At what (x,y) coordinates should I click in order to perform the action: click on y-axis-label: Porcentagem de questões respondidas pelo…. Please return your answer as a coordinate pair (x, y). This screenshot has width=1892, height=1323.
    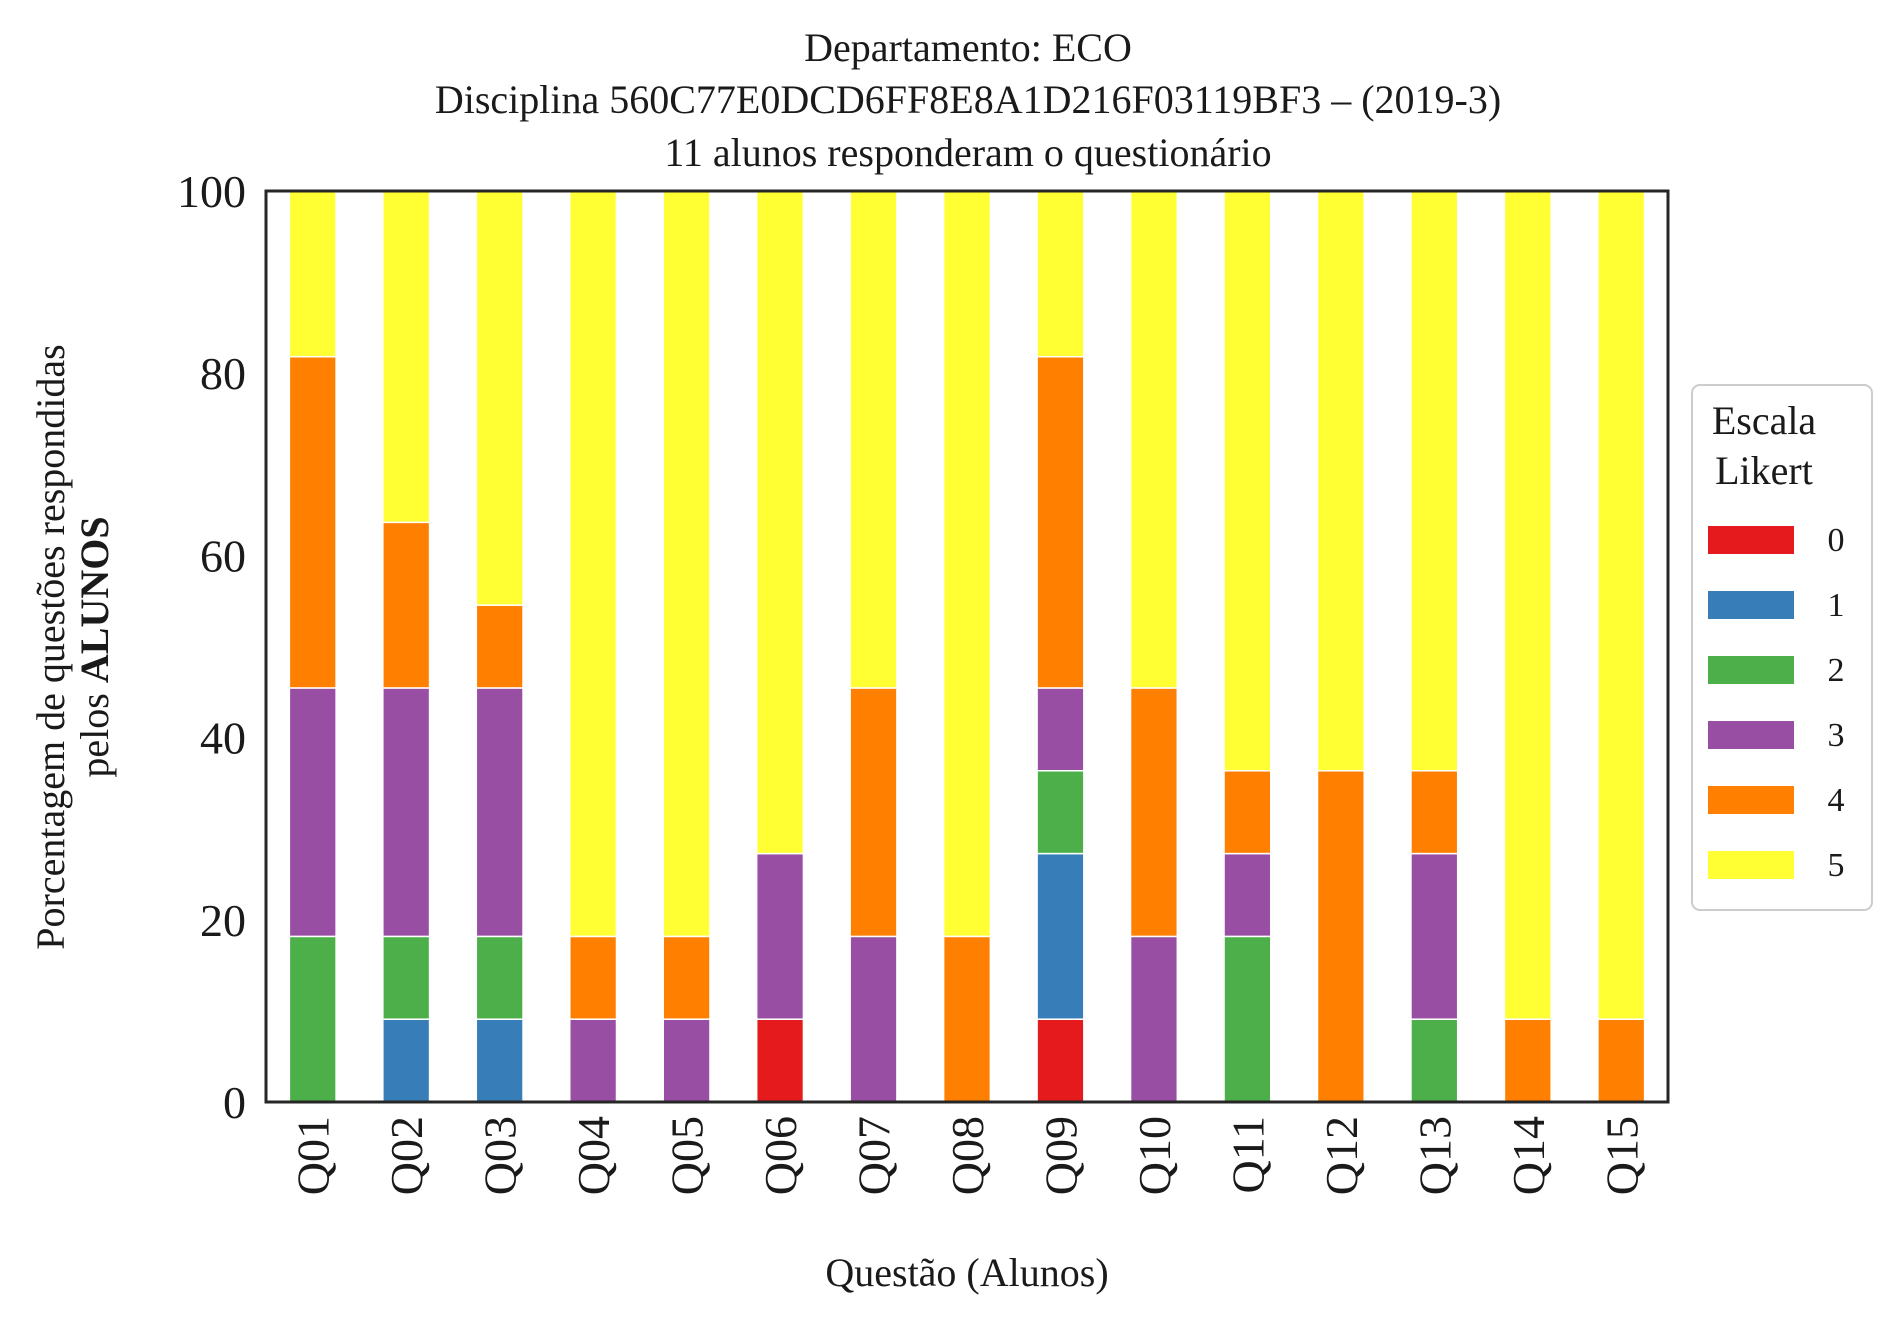
    Looking at the image, I should click on (72, 646).